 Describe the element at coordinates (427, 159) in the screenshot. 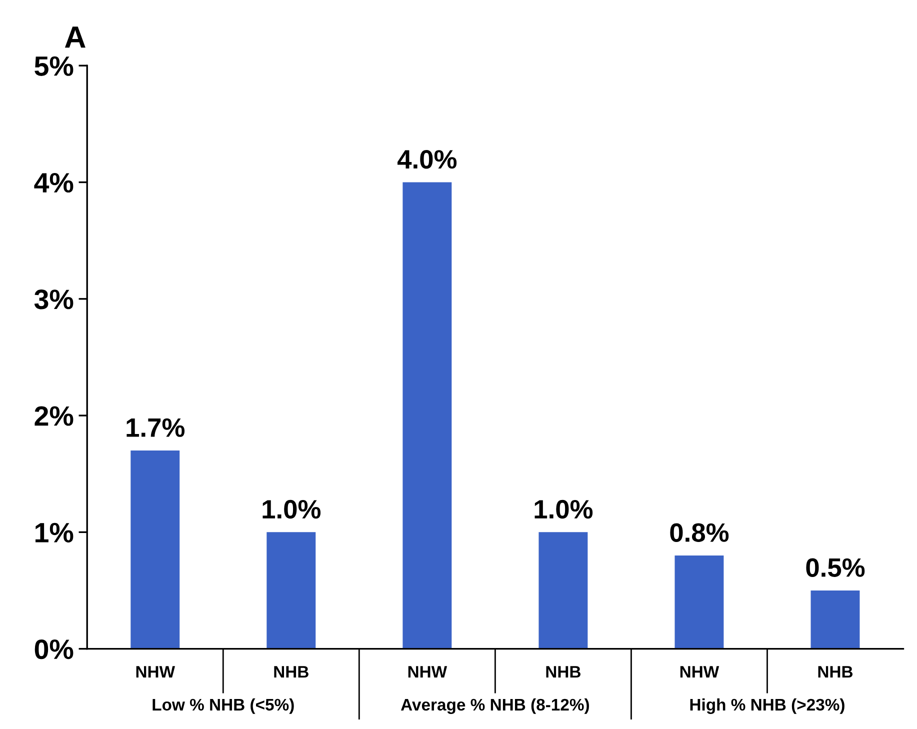

I see `data-label: 4.0%` at that location.